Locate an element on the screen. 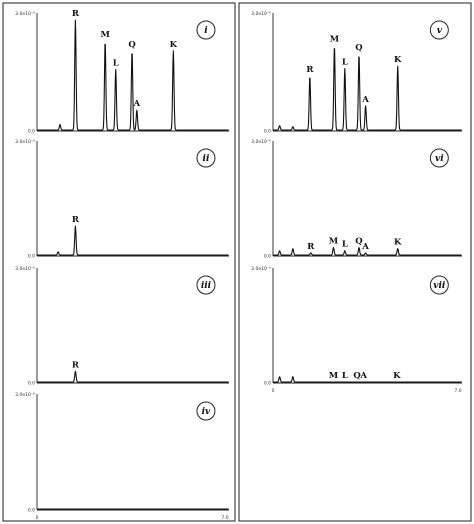 The width and height of the screenshot is (474, 524). panel-iv: 3.0e10⁻⁶ 0.00 7.0 iv is located at coordinates (122, 456).